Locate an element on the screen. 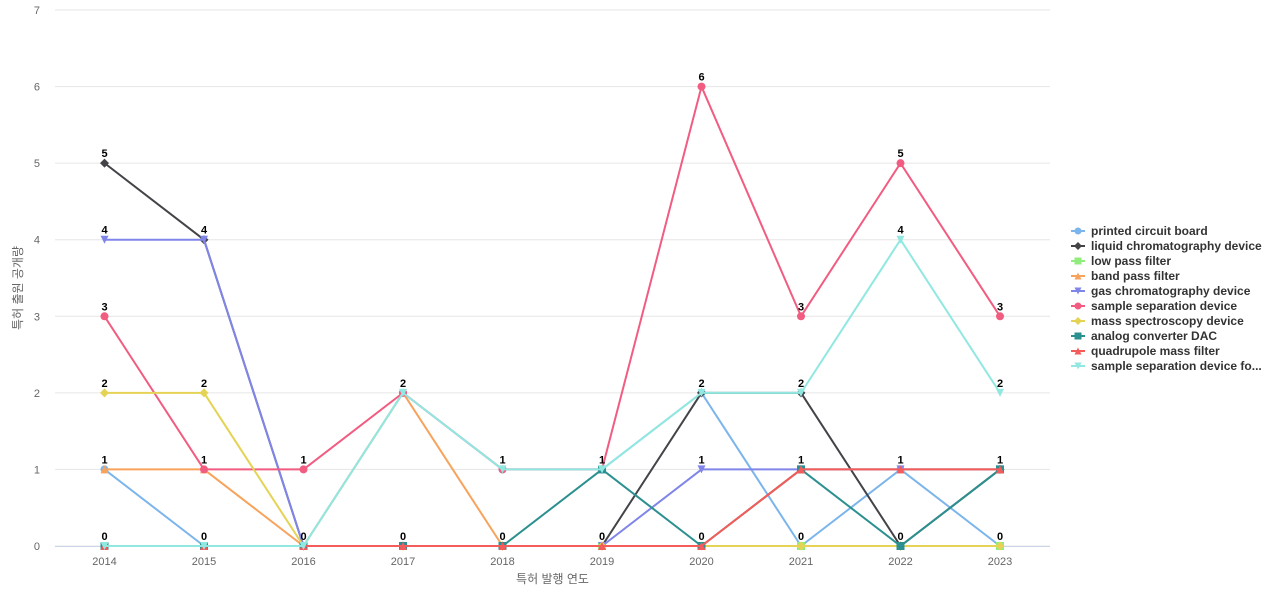  legend-item: mass spectroscopy device is located at coordinates (1157, 321).